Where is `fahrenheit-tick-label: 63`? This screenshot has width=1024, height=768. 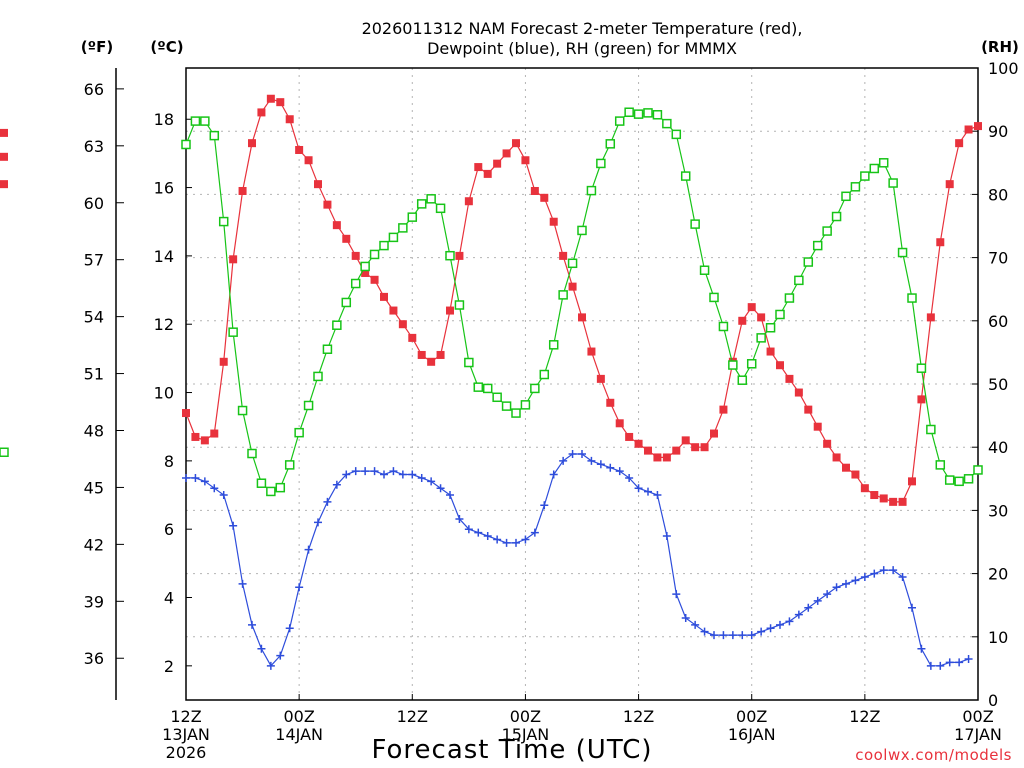
fahrenheit-tick-label: 63 is located at coordinates (94, 146).